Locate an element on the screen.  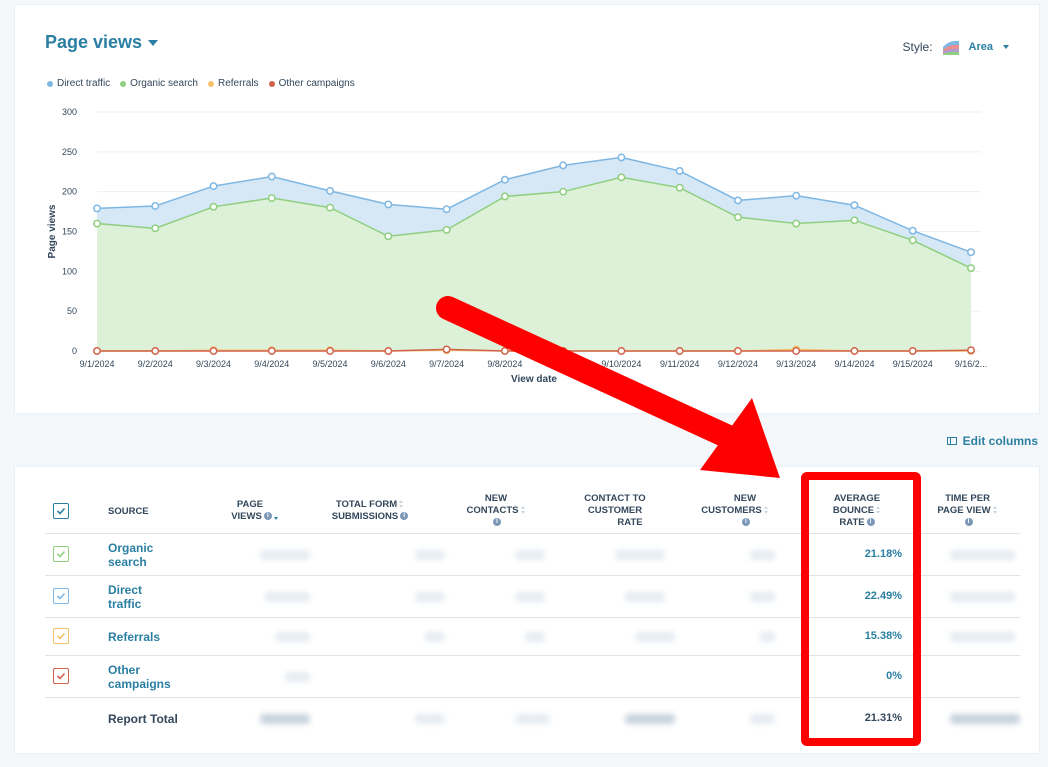
header-label-line: TIME PER is located at coordinates (967, 498).